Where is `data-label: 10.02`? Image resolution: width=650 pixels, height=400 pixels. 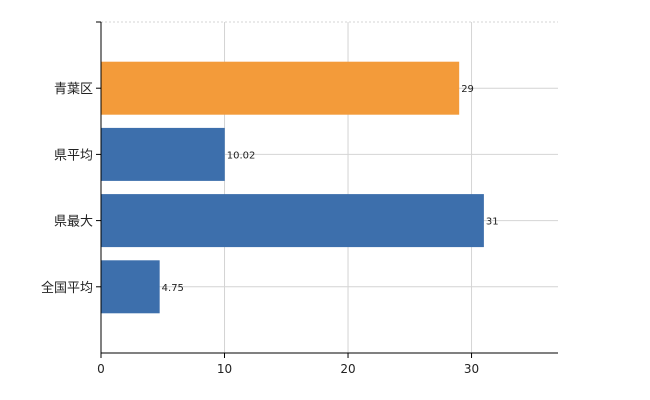
data-label: 10.02 is located at coordinates (241, 155).